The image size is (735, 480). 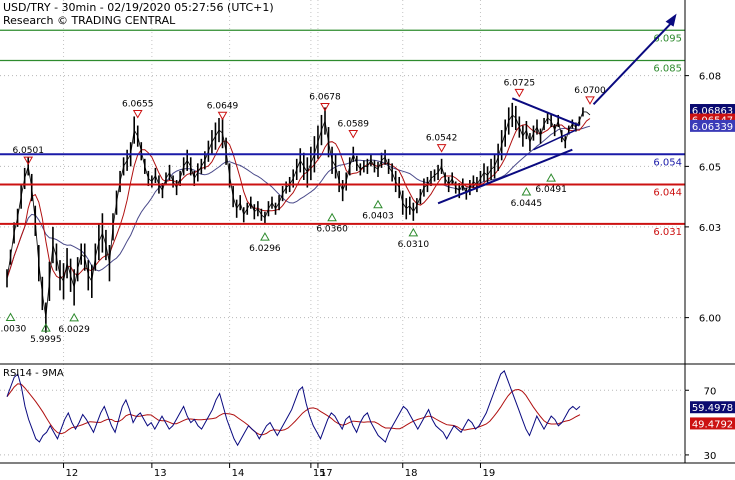 What do you see at coordinates (712, 423) in the screenshot?
I see `rsi-badge` at bounding box center [712, 423].